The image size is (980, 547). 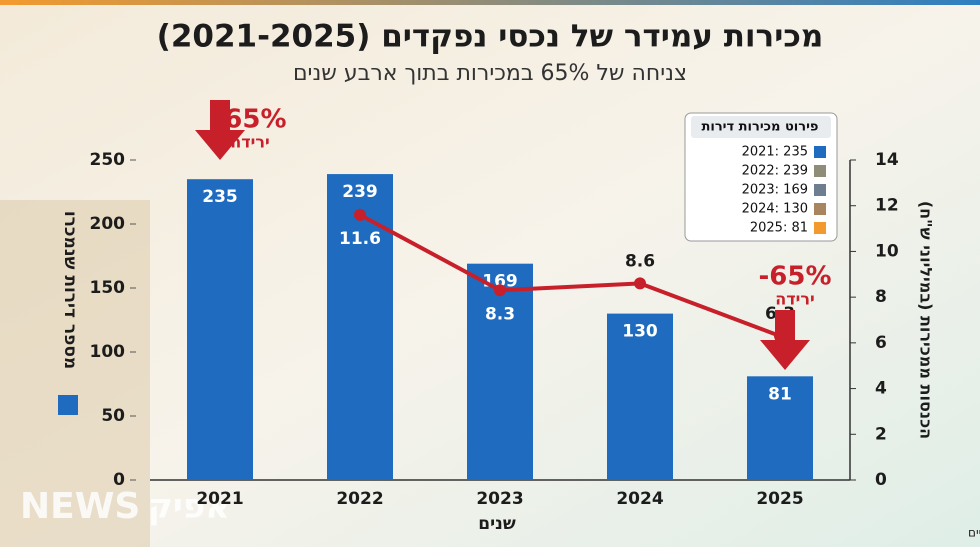 What do you see at coordinates (881, 297) in the screenshot?
I see `y2-tick-label: 8` at bounding box center [881, 297].